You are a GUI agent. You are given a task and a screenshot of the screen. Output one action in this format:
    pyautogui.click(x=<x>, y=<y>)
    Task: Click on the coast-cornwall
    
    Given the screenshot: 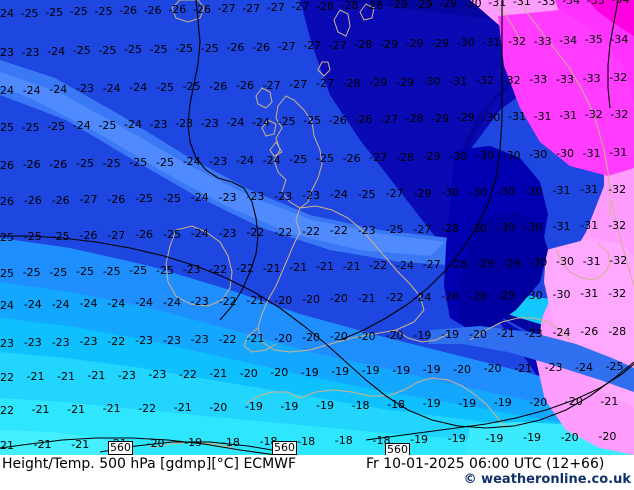 What is the action you would take?
    pyautogui.click(x=260, y=340)
    